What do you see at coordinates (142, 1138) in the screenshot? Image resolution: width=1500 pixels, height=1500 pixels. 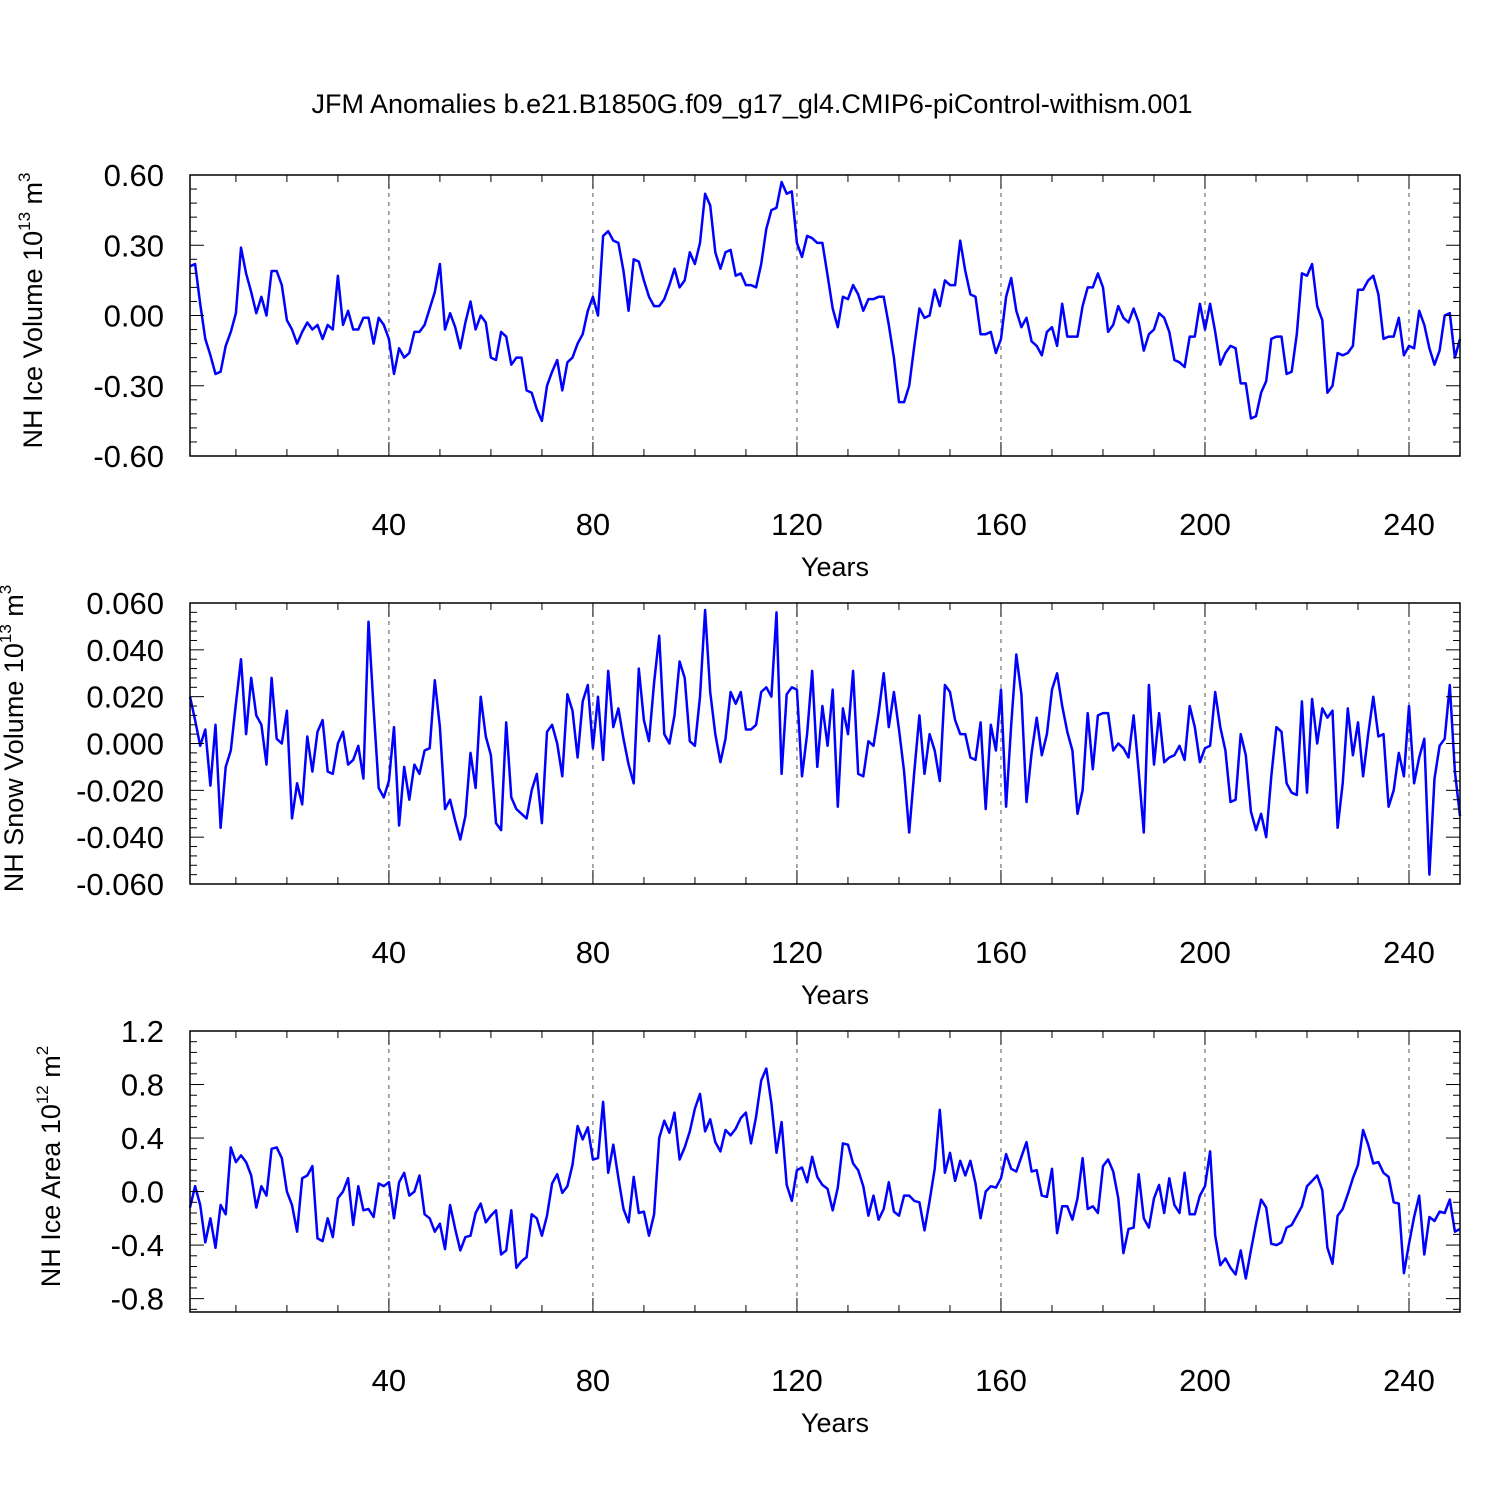 I see `y-tick-label: 0.4` at bounding box center [142, 1138].